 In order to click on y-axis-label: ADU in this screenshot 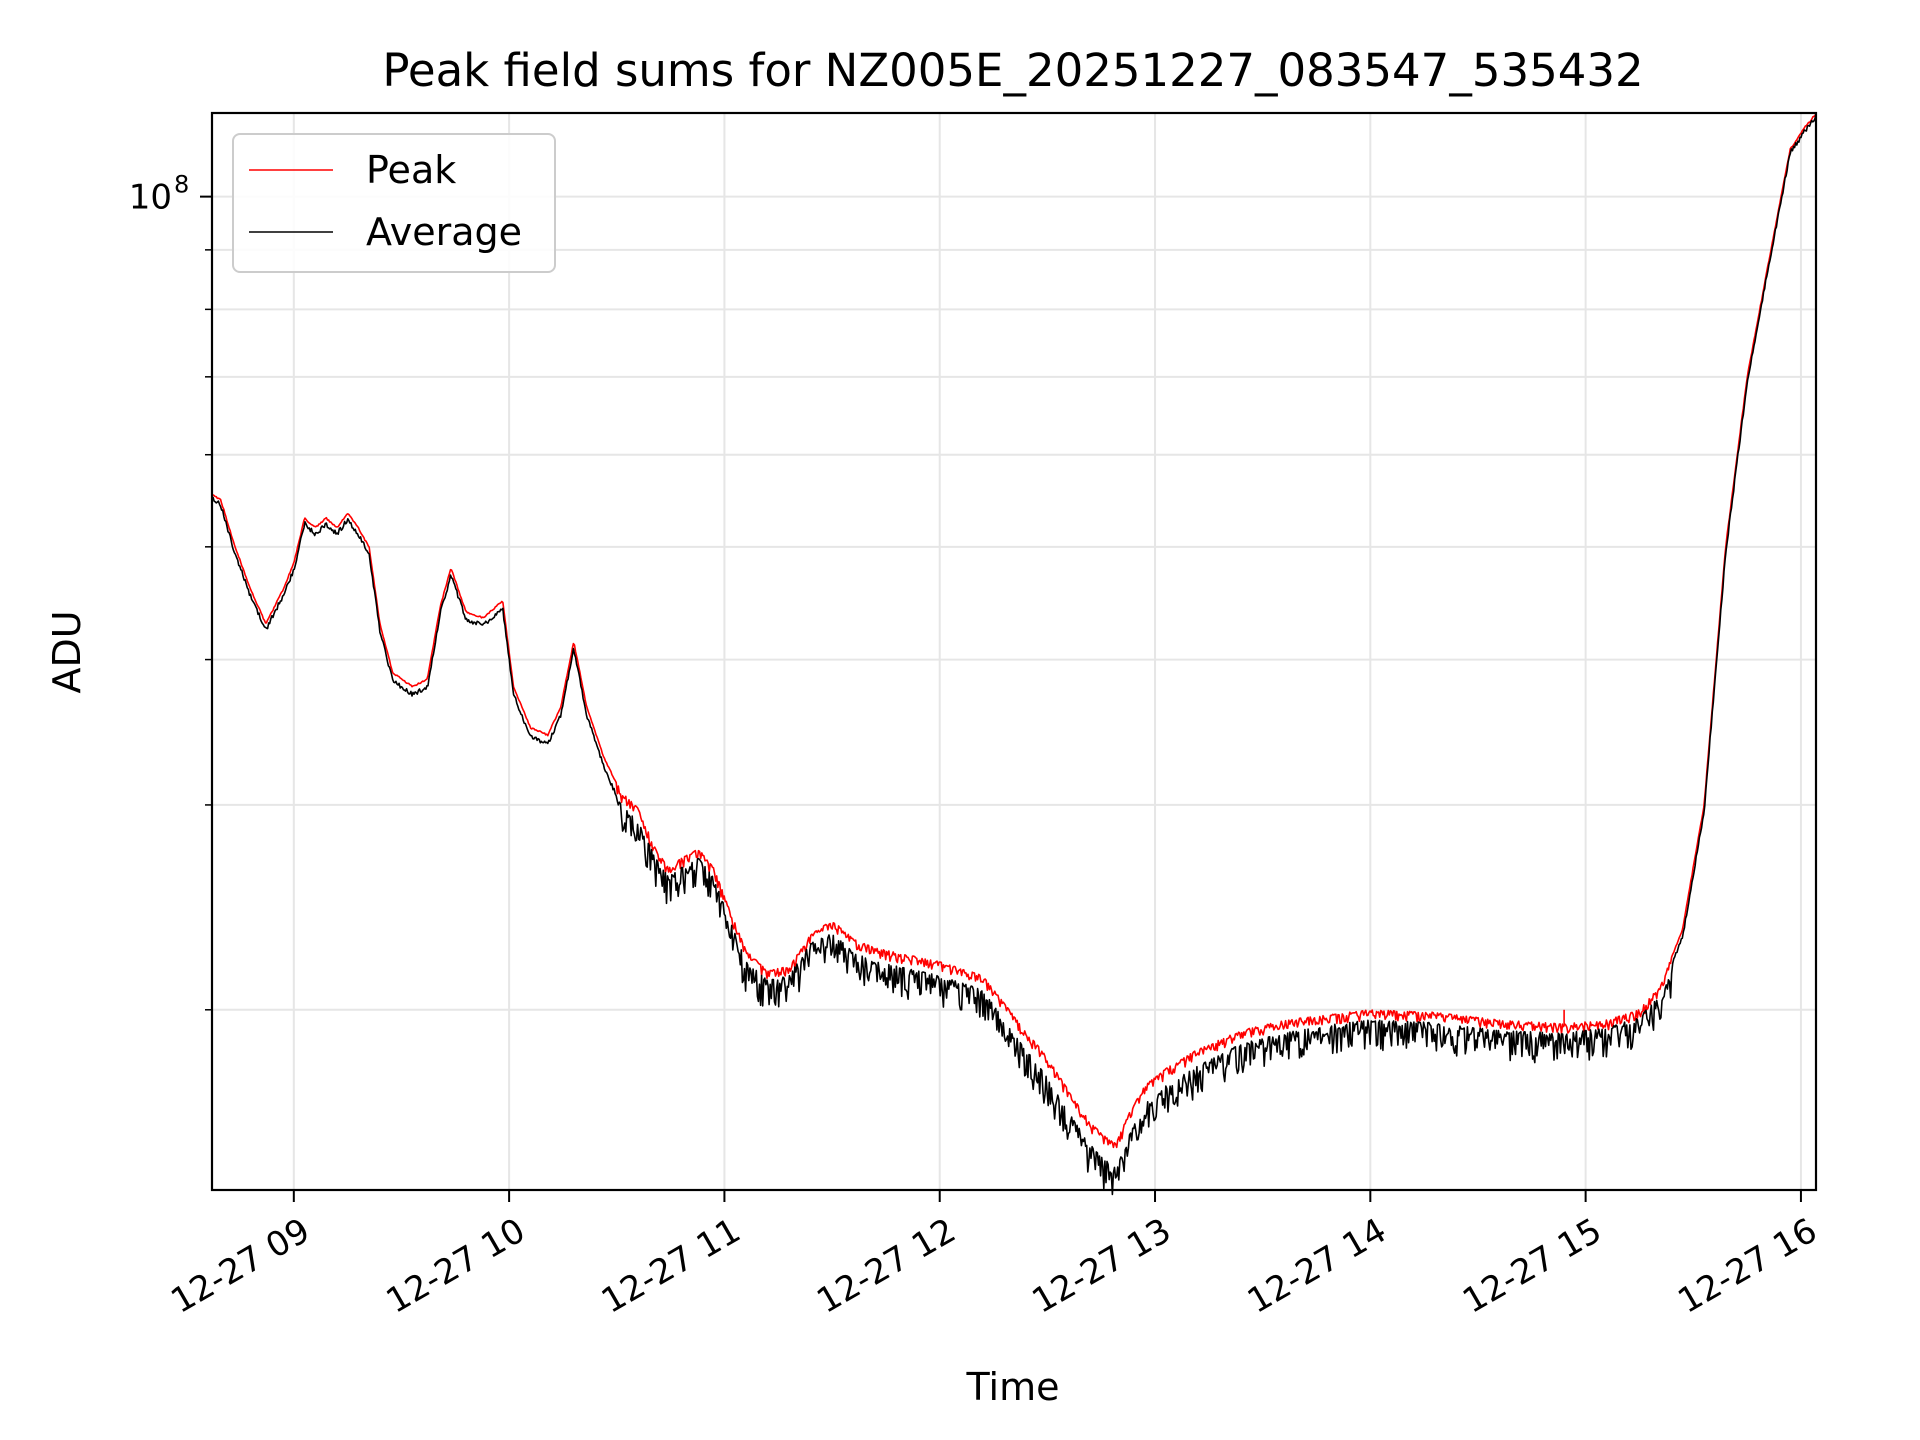, I will do `click(67, 651)`.